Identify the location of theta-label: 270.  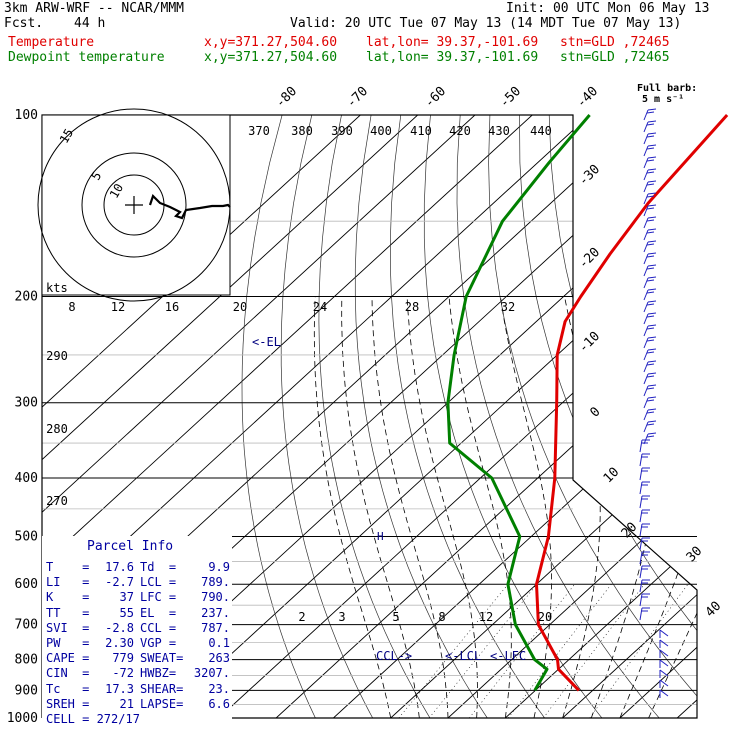
(57, 501).